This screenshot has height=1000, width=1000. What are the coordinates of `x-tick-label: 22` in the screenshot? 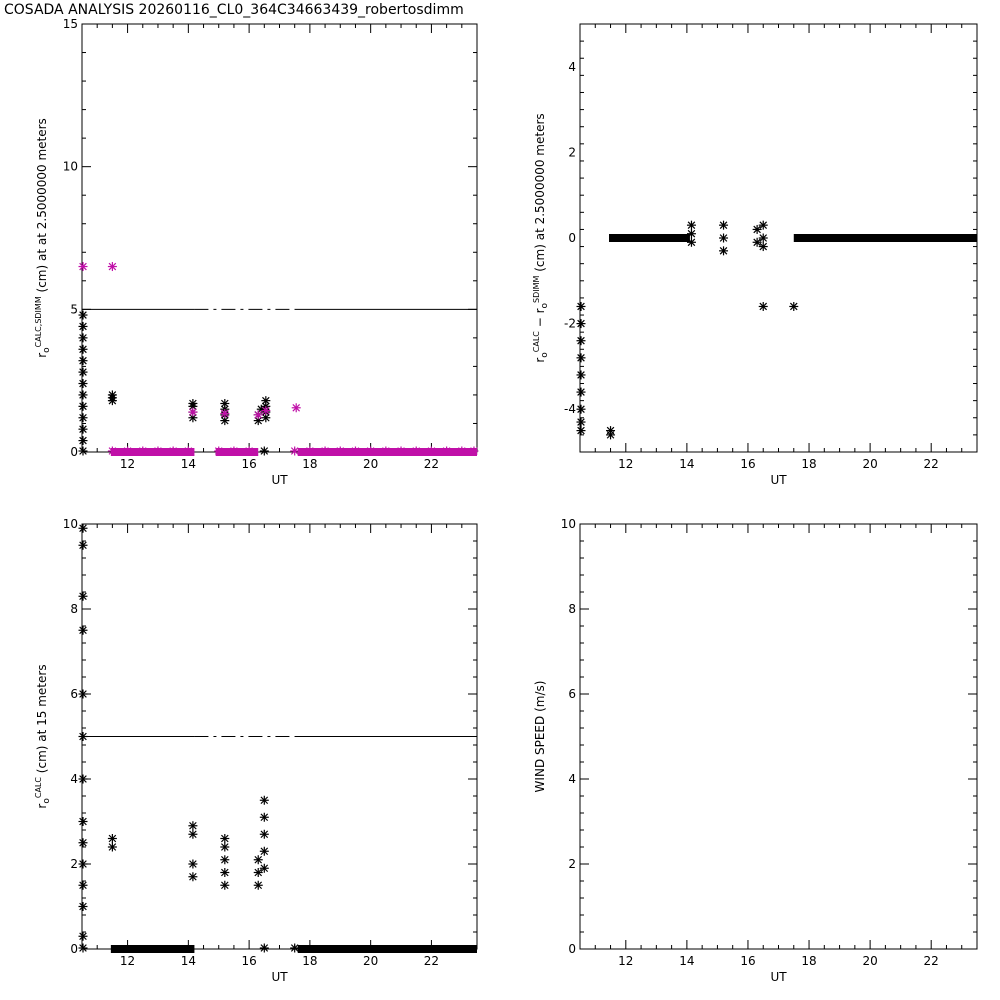 It's located at (431, 464).